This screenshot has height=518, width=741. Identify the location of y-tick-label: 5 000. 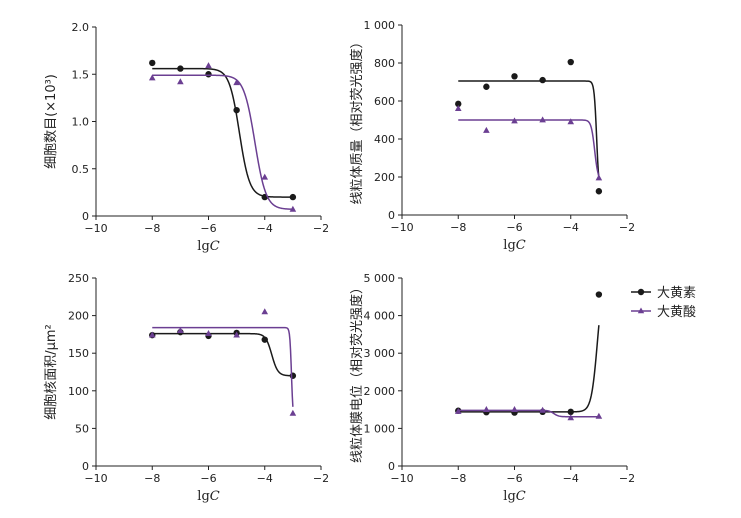
(380, 278).